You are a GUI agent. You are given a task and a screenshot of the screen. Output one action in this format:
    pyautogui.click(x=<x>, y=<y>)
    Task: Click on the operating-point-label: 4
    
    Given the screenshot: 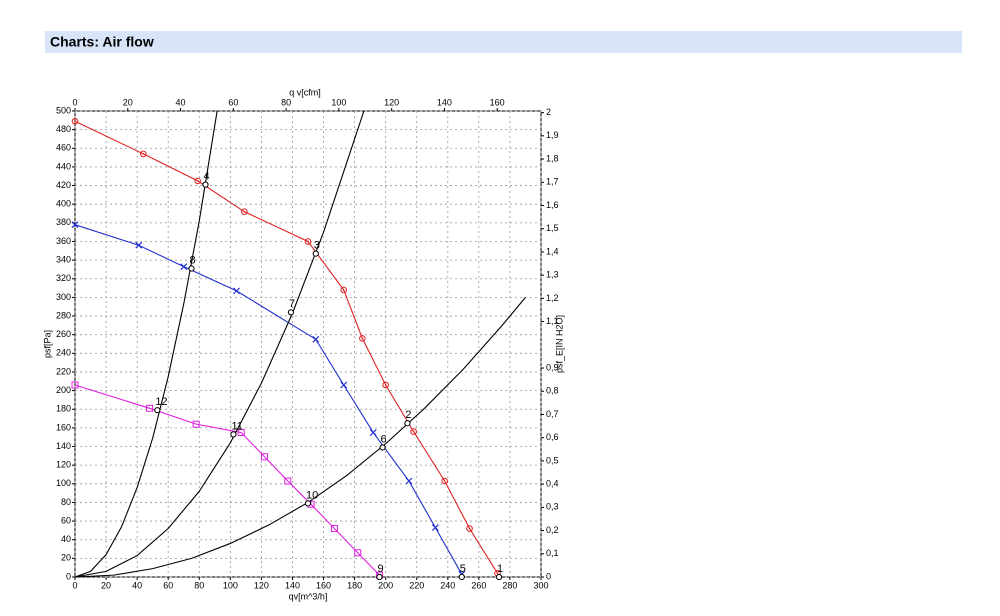 What is the action you would take?
    pyautogui.click(x=206, y=177)
    